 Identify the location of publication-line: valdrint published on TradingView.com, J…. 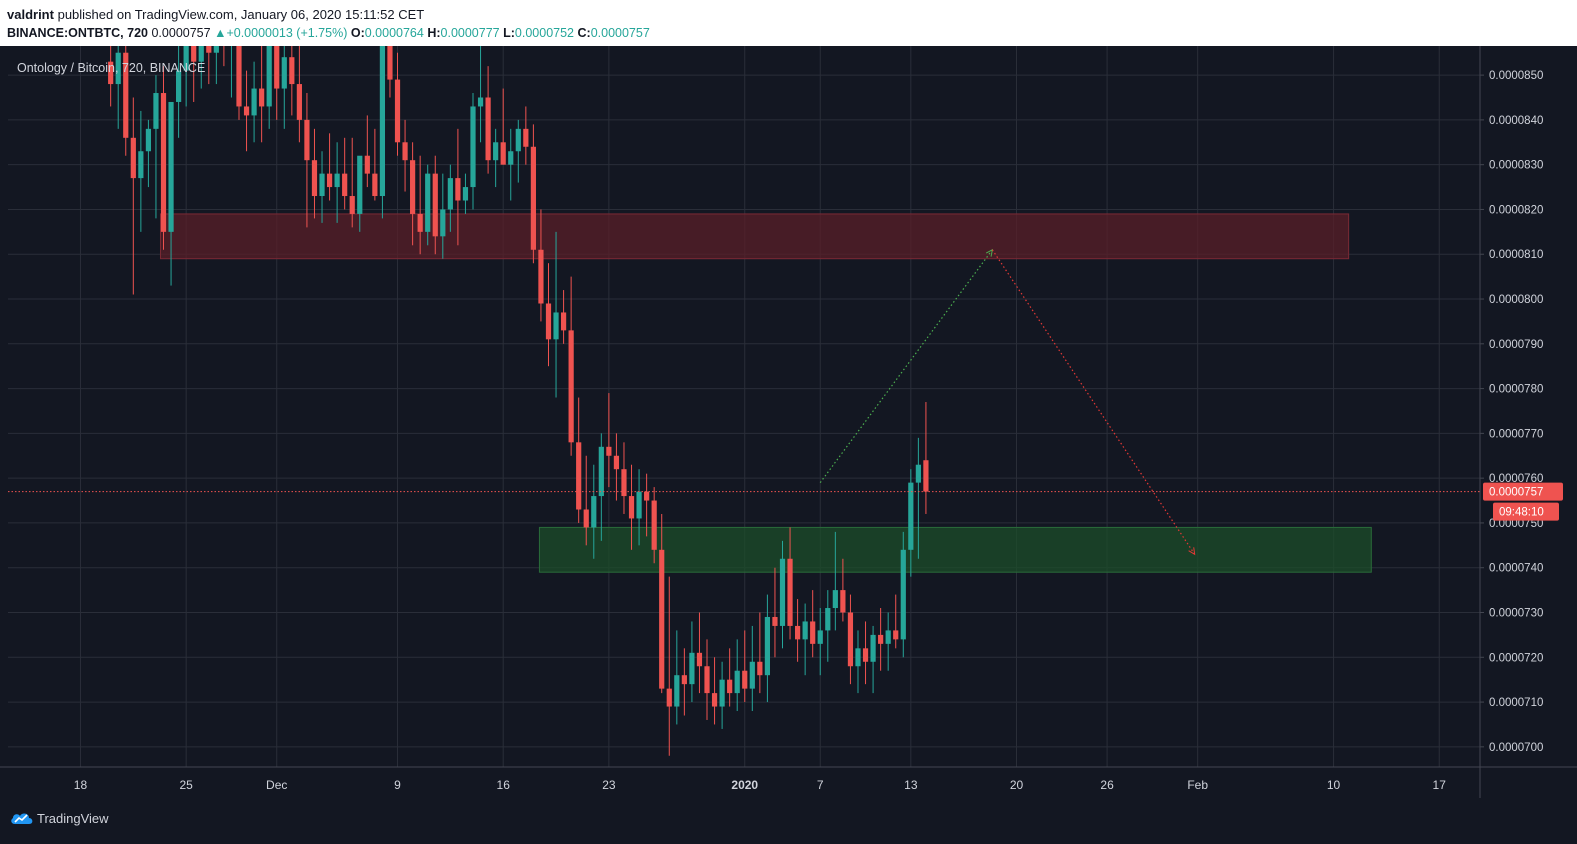
(215, 14).